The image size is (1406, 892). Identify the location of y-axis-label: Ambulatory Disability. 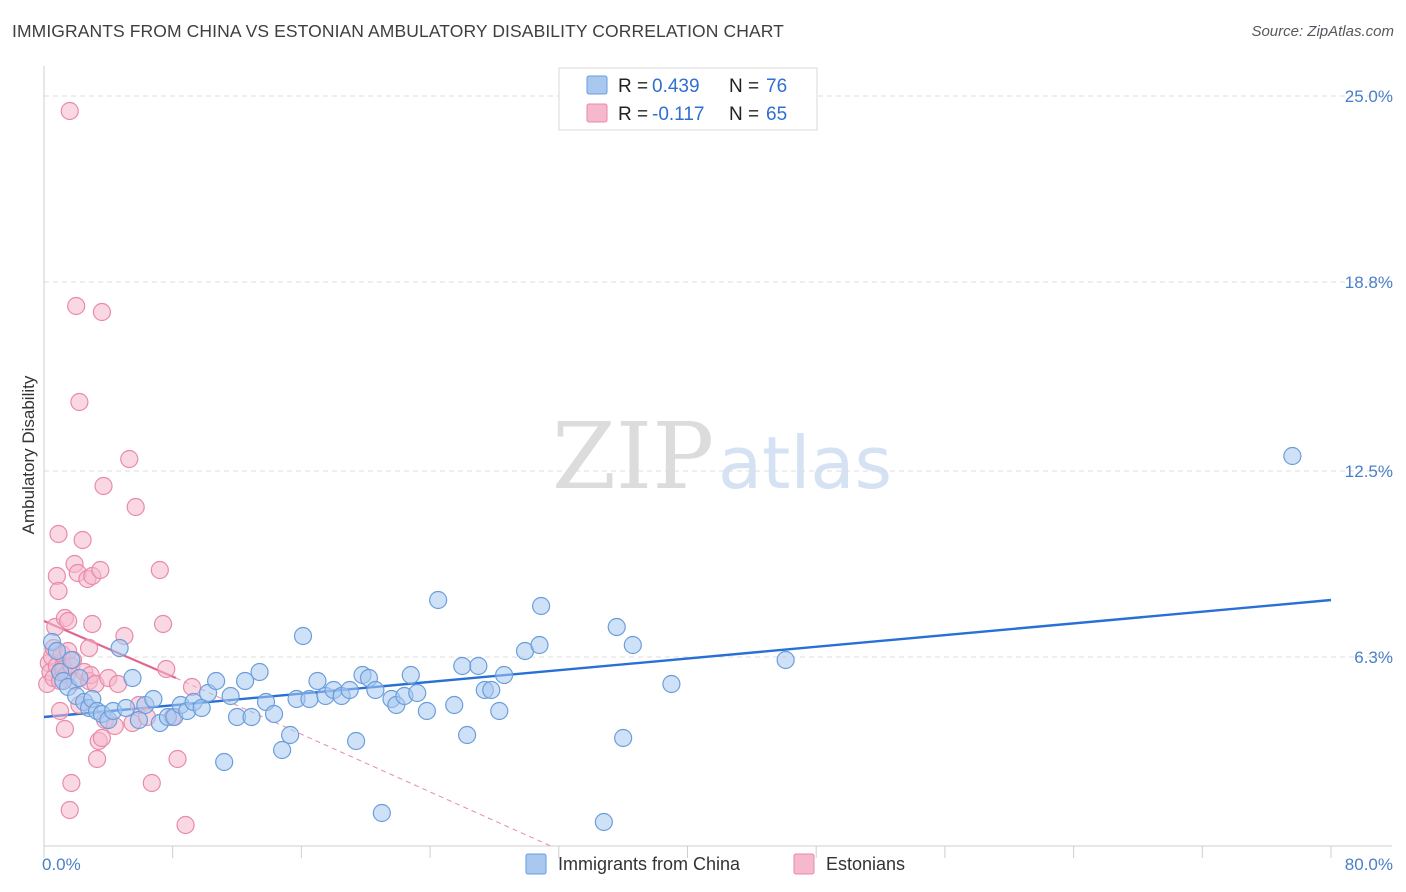
(28, 454).